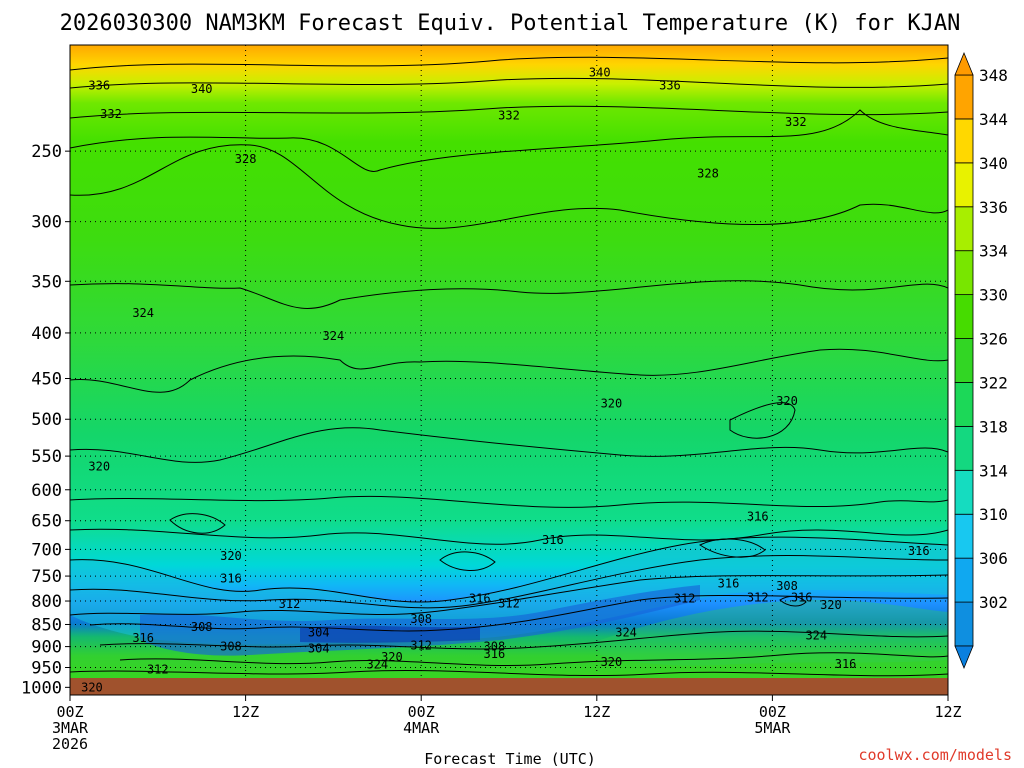  Describe the element at coordinates (46, 457) in the screenshot. I see `y-tick-label: 550` at that location.